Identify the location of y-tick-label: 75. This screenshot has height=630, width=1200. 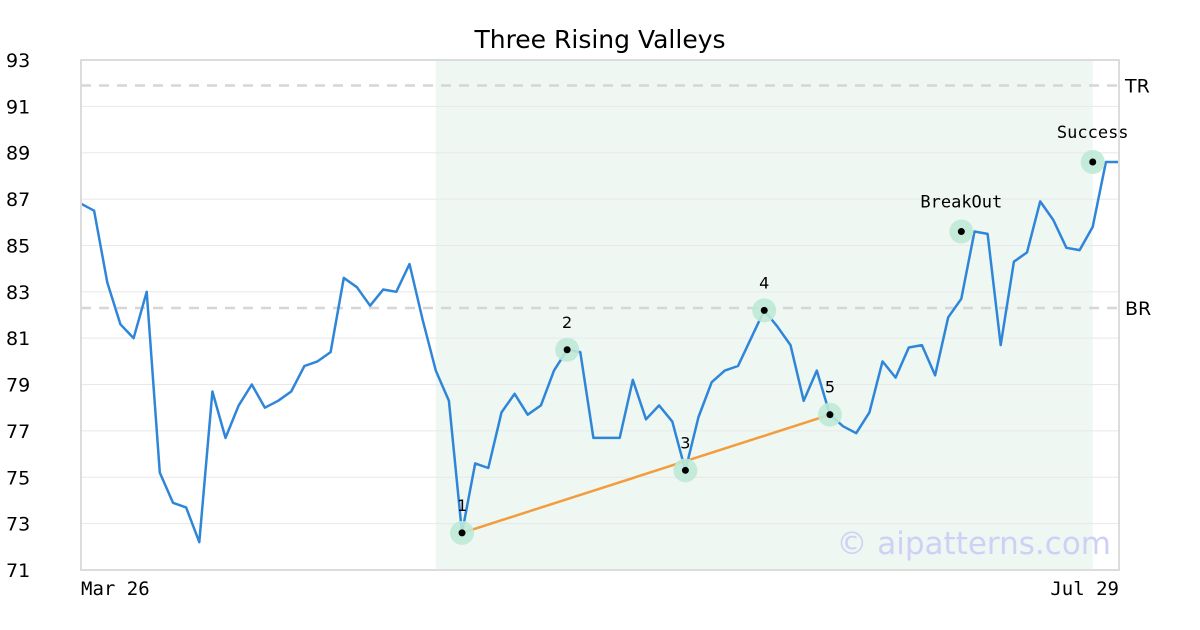
(18, 478).